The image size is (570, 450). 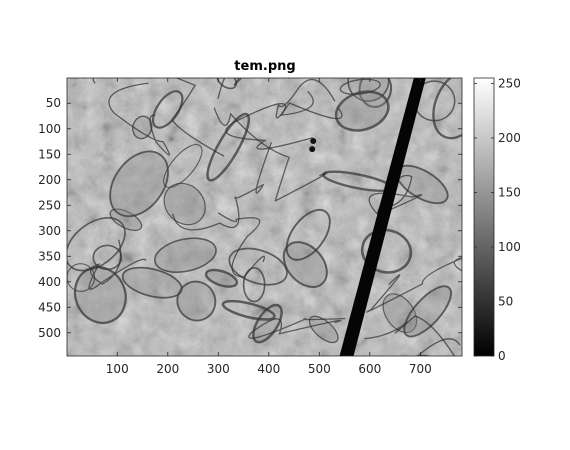 What do you see at coordinates (420, 369) in the screenshot?
I see `x-tick-label: 700` at bounding box center [420, 369].